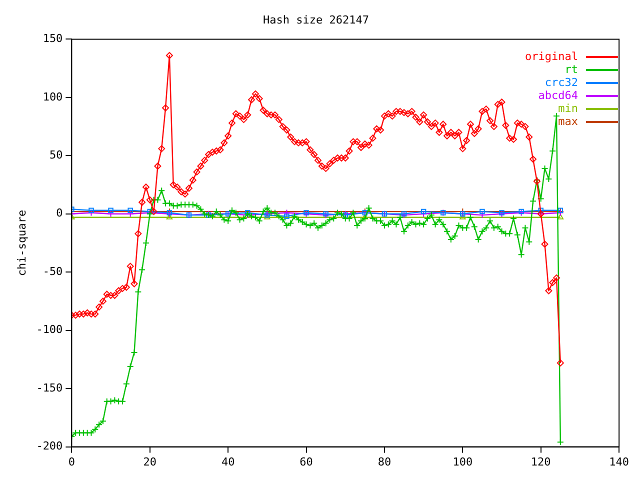 The width and height of the screenshot is (640, 480). Describe the element at coordinates (21, 243) in the screenshot. I see `y-axis-title: chi-square` at that location.